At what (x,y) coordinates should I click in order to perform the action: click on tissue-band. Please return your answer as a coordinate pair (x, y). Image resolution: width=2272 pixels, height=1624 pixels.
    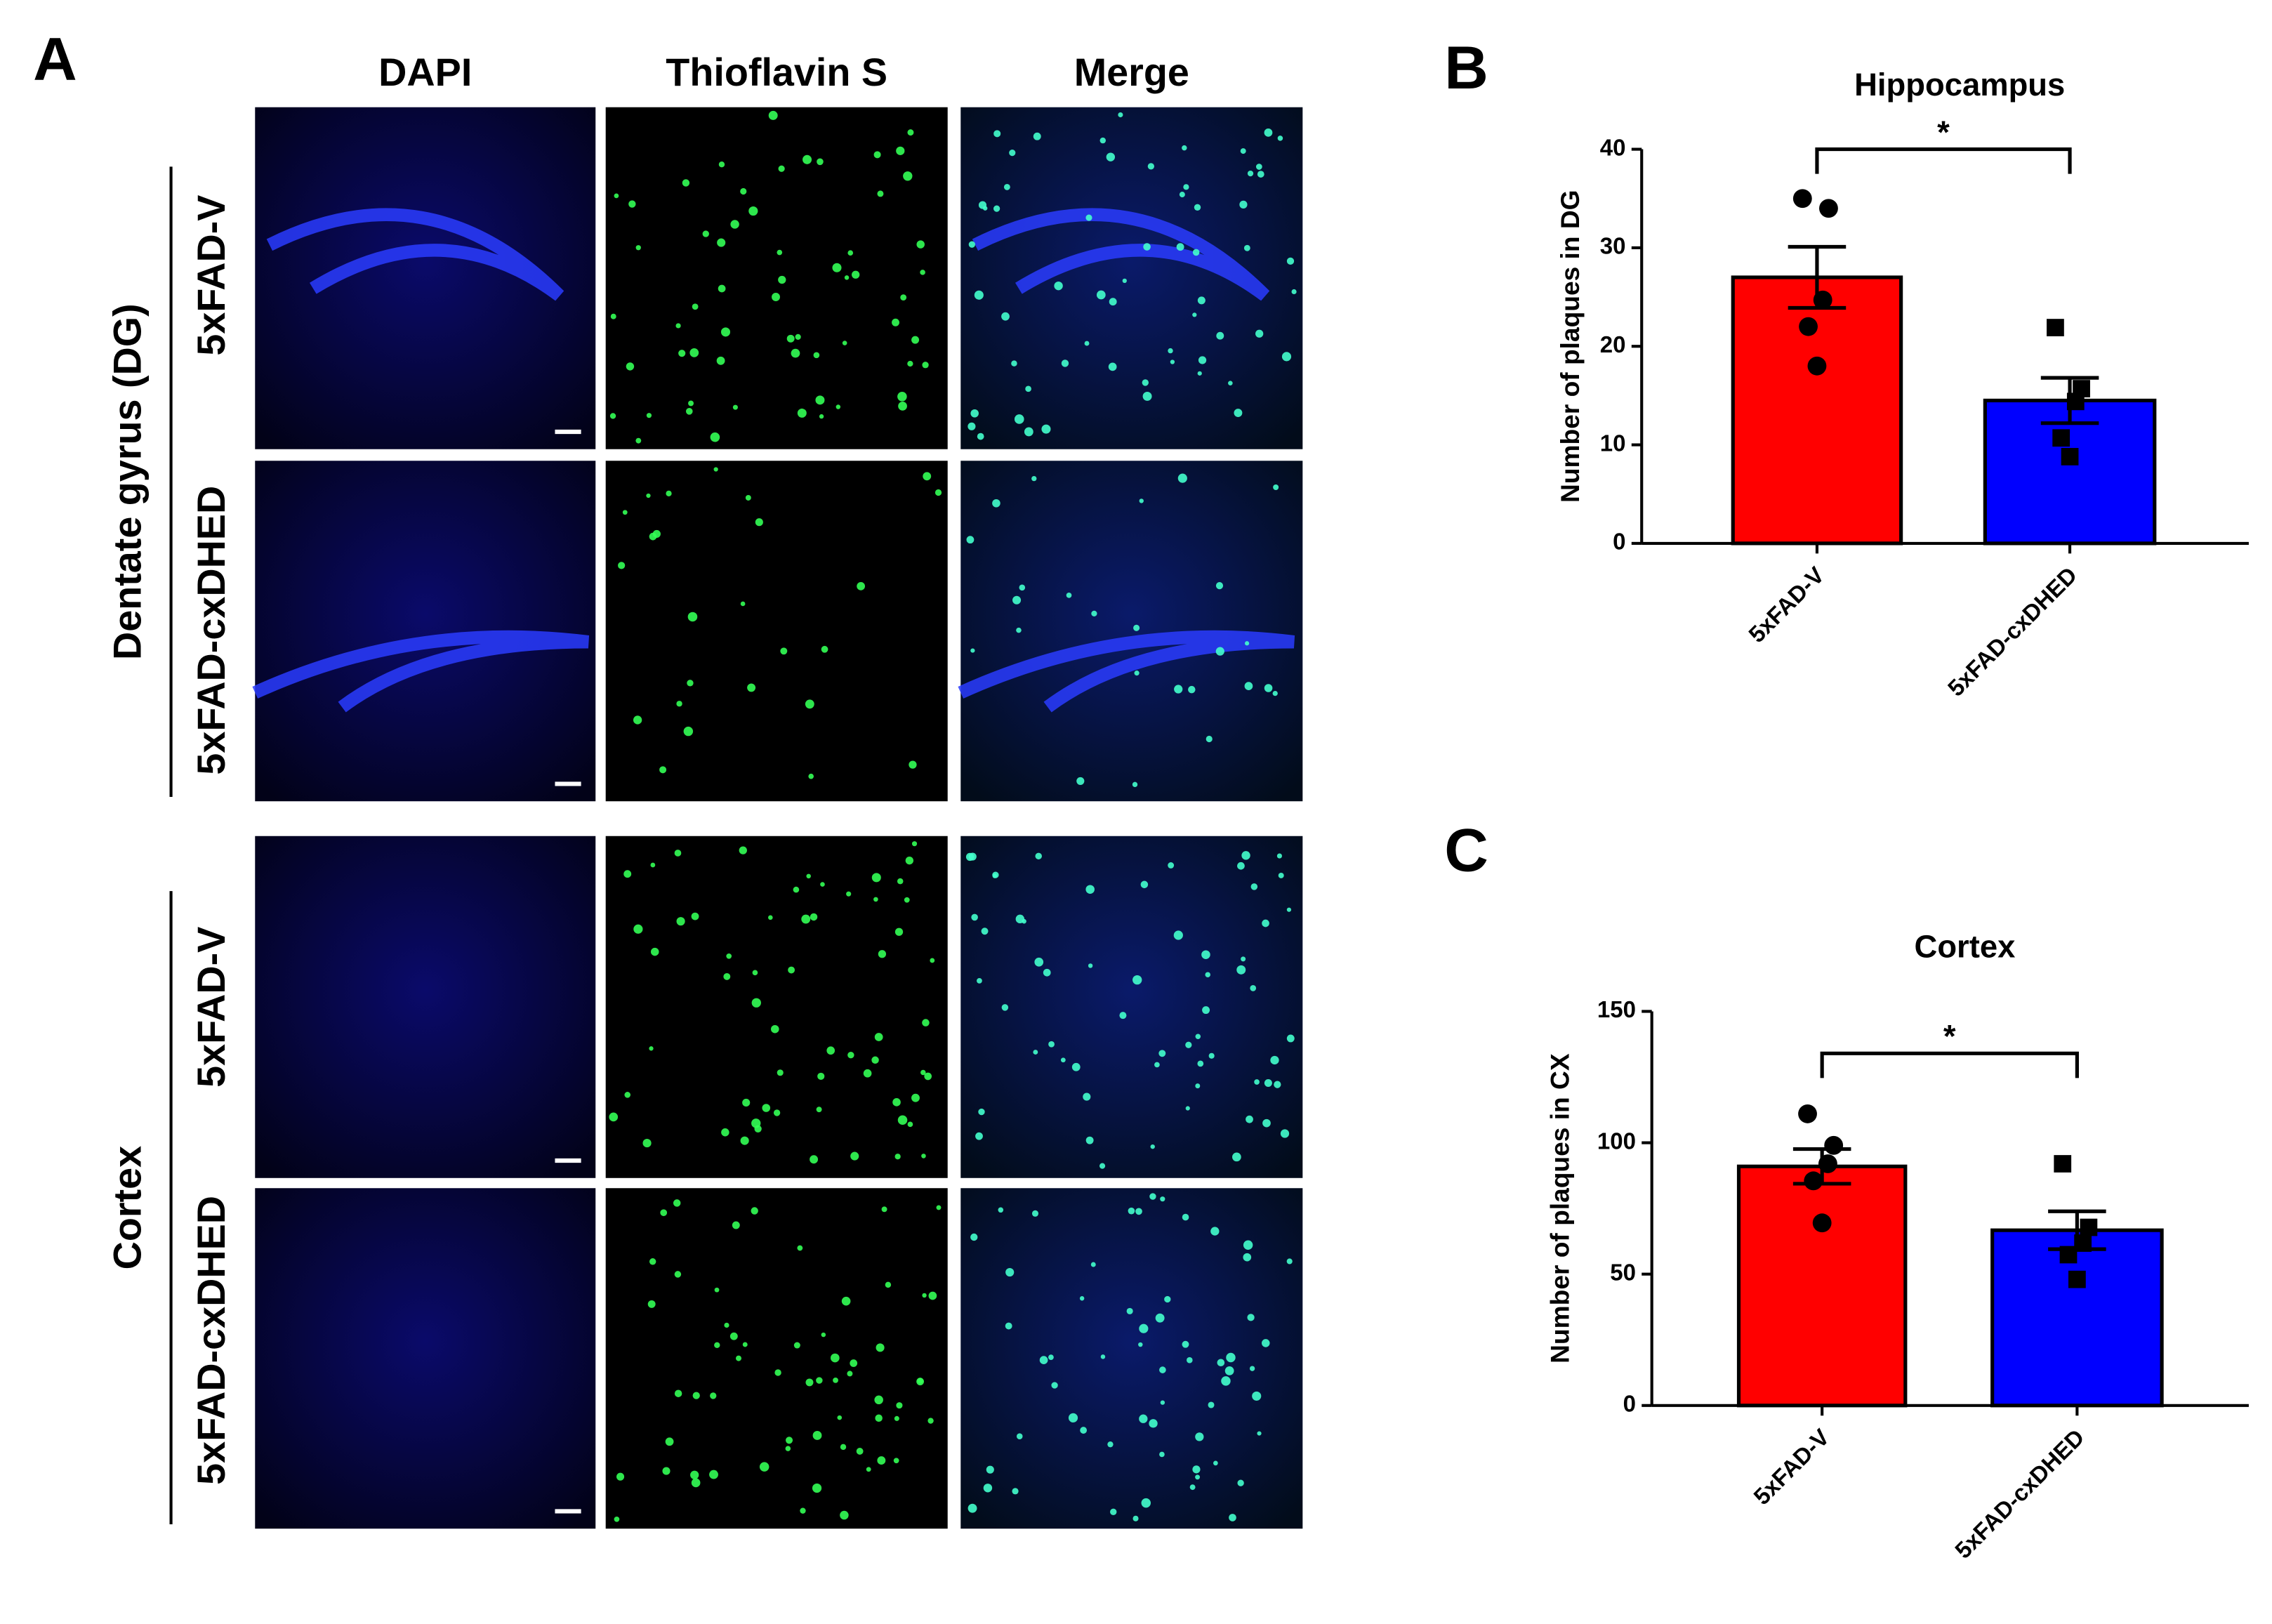
    Looking at the image, I should click on (1121, 254).